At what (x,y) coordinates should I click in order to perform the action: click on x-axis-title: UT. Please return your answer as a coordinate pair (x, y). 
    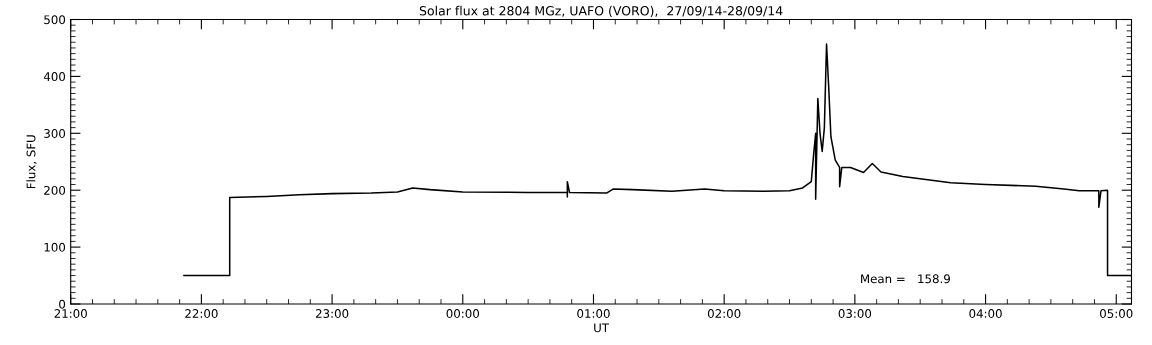
    Looking at the image, I should click on (602, 328).